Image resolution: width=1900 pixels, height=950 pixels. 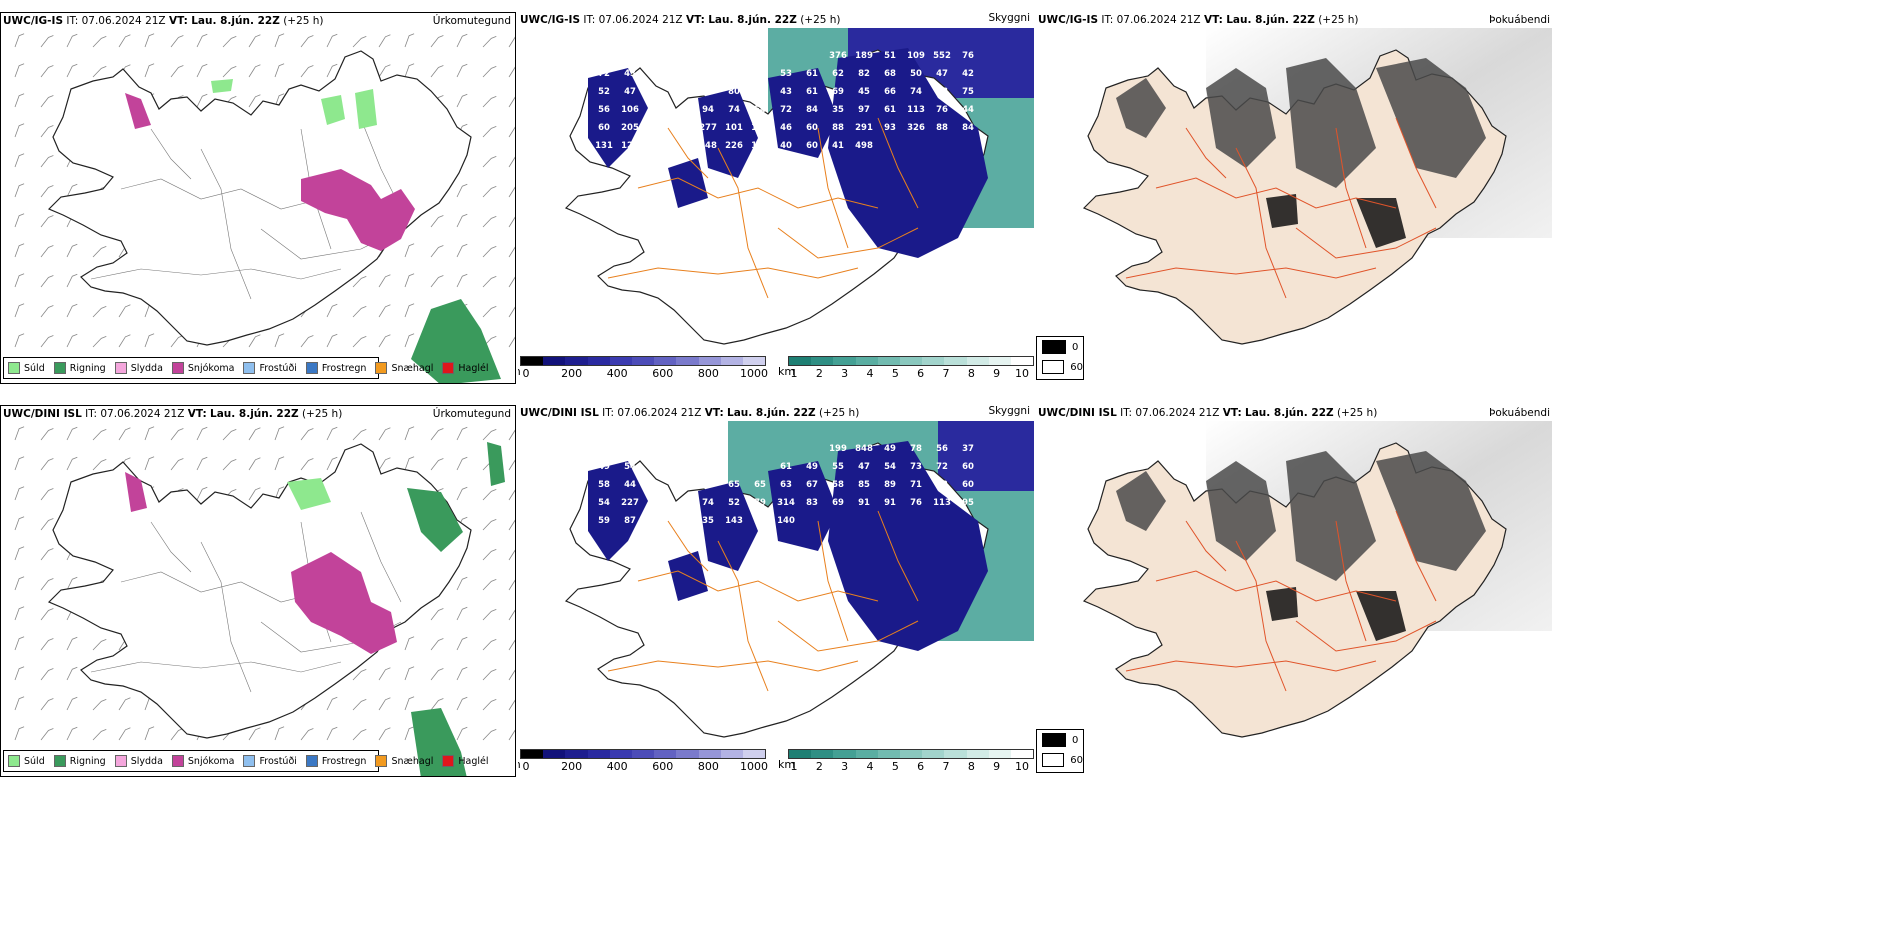 I want to click on visibility-value-label: 76, so click(x=916, y=503).